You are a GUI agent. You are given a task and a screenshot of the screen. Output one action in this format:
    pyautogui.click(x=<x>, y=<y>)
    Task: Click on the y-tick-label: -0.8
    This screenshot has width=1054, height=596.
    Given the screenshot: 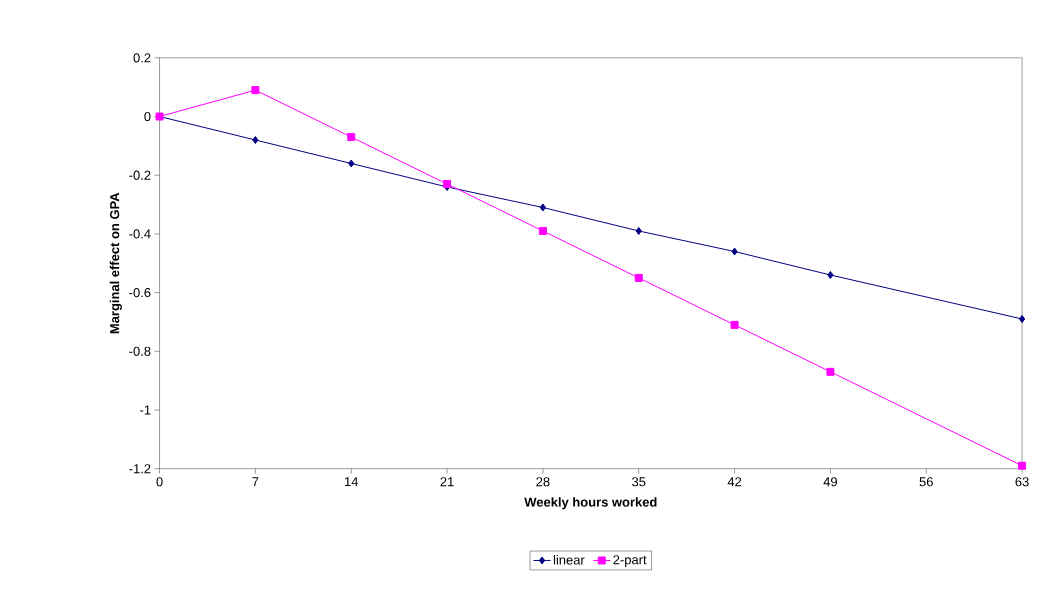 What is the action you would take?
    pyautogui.click(x=140, y=351)
    